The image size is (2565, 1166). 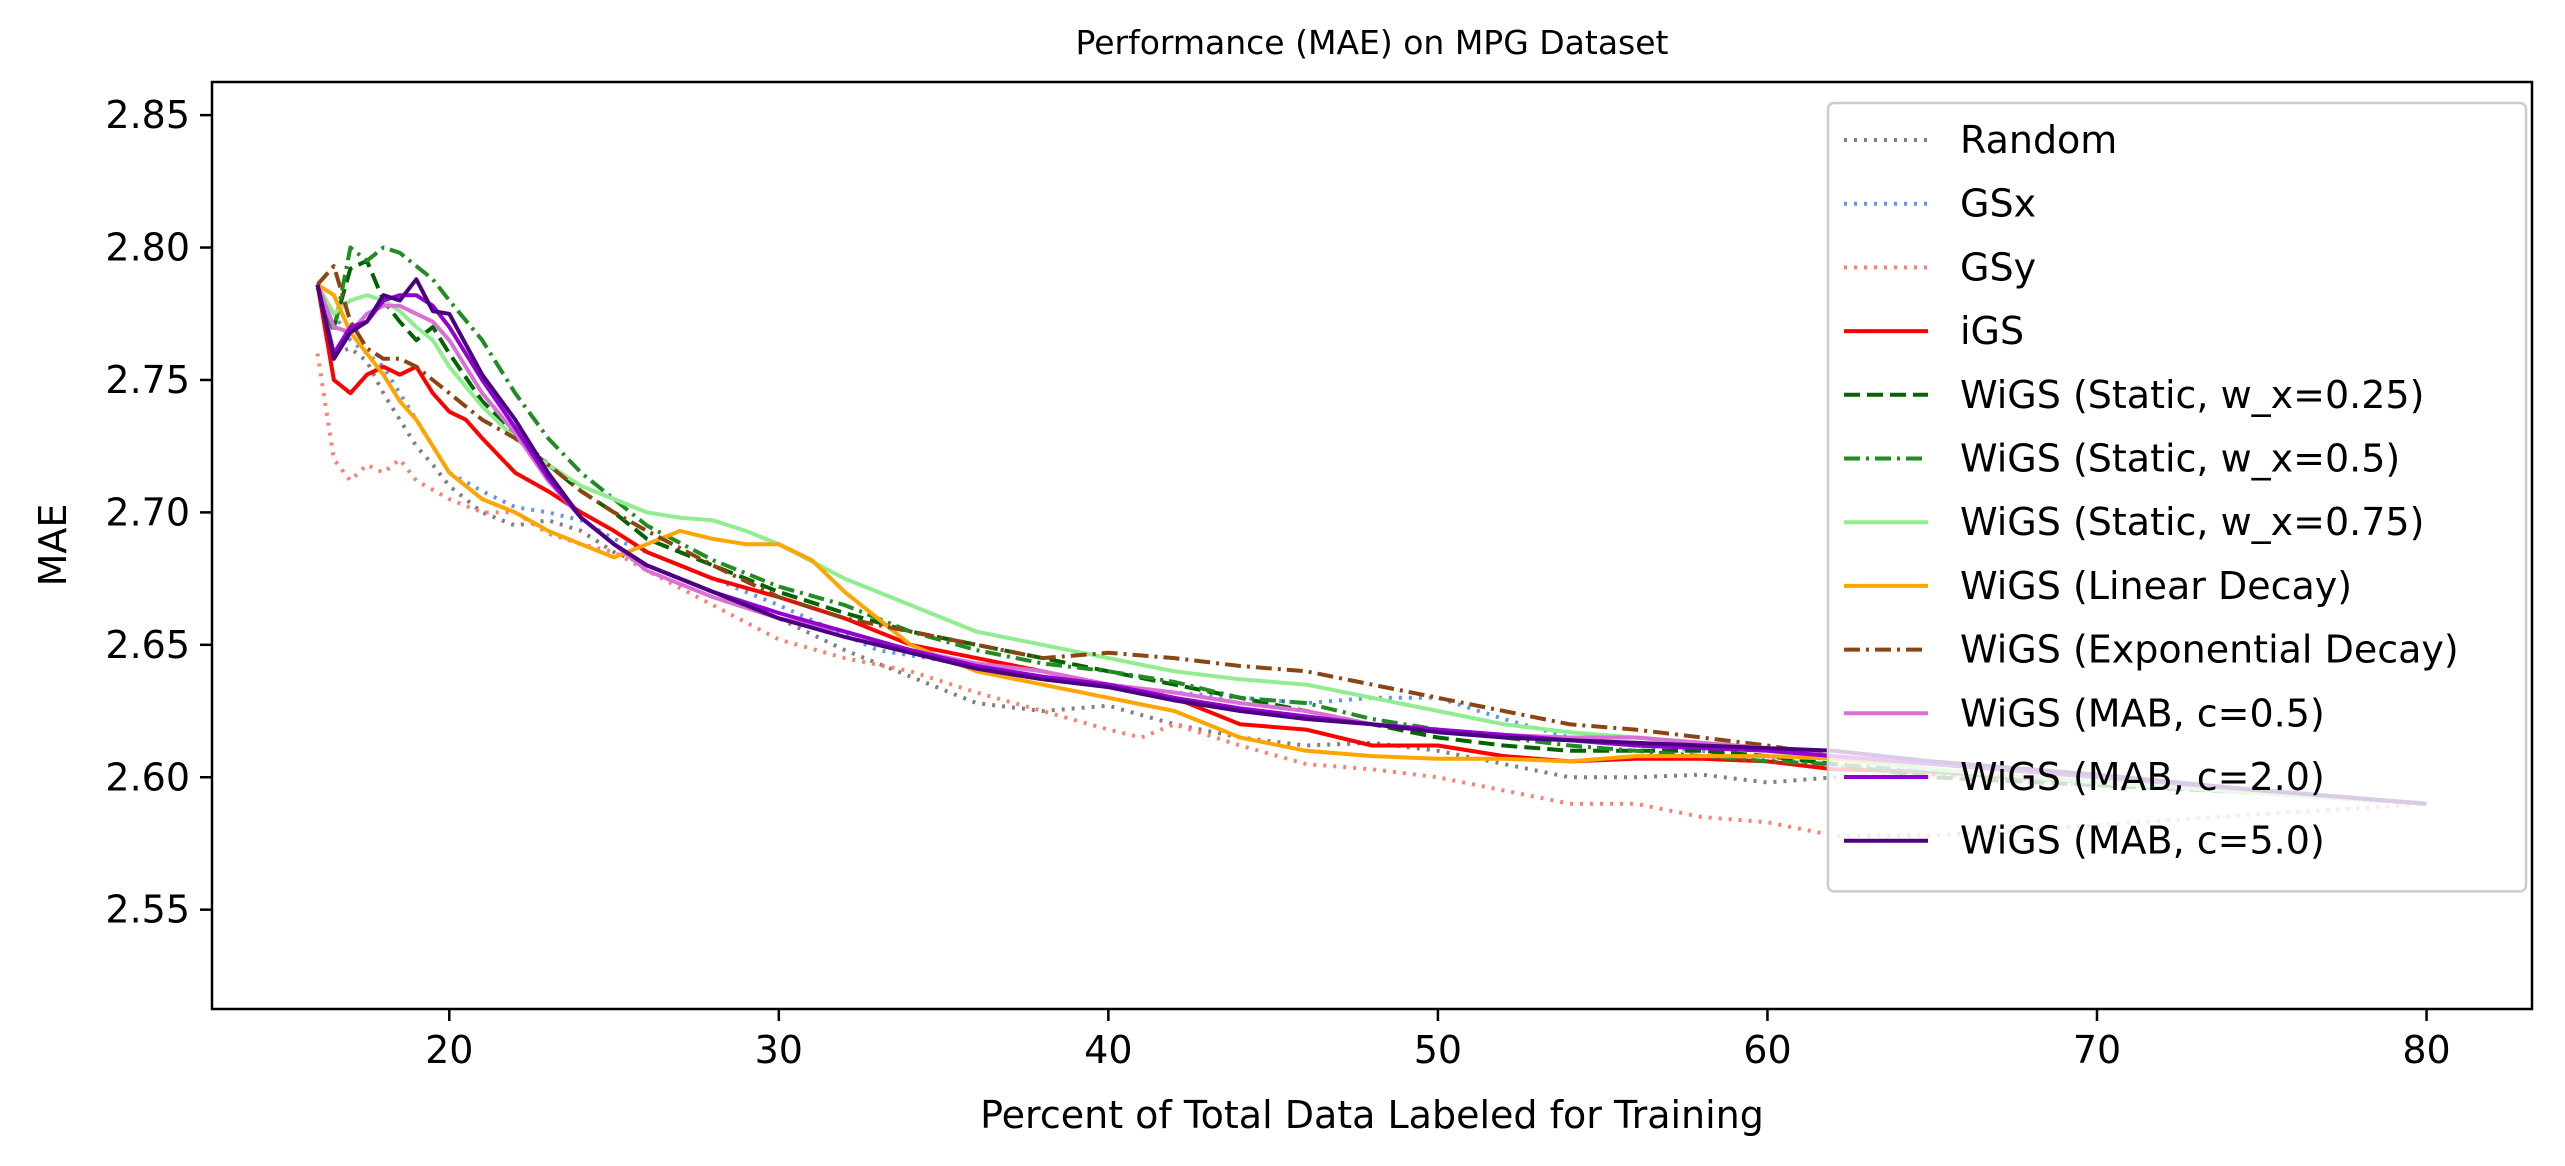 I want to click on y-tick-label: 2.55, so click(x=147, y=910).